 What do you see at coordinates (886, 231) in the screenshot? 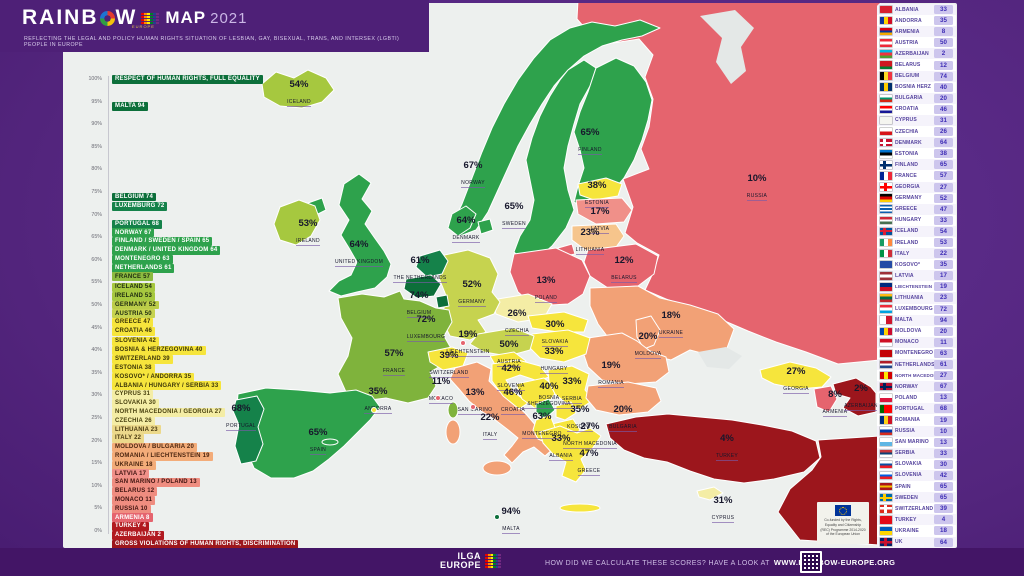
I see `iceland-flag-icon` at bounding box center [886, 231].